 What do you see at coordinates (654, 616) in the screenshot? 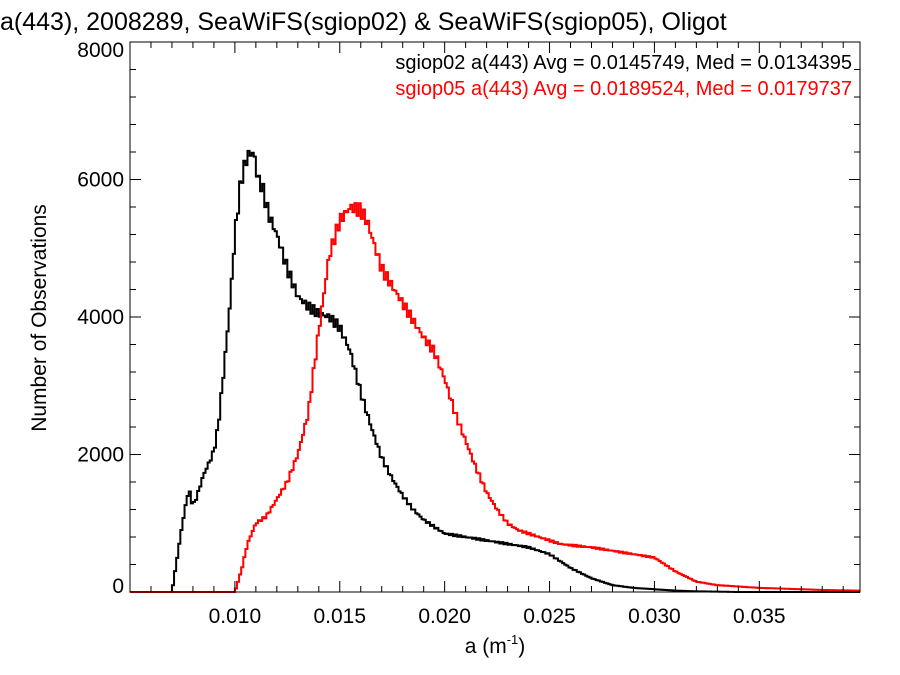
I see `x-tick-label: 0.030` at bounding box center [654, 616].